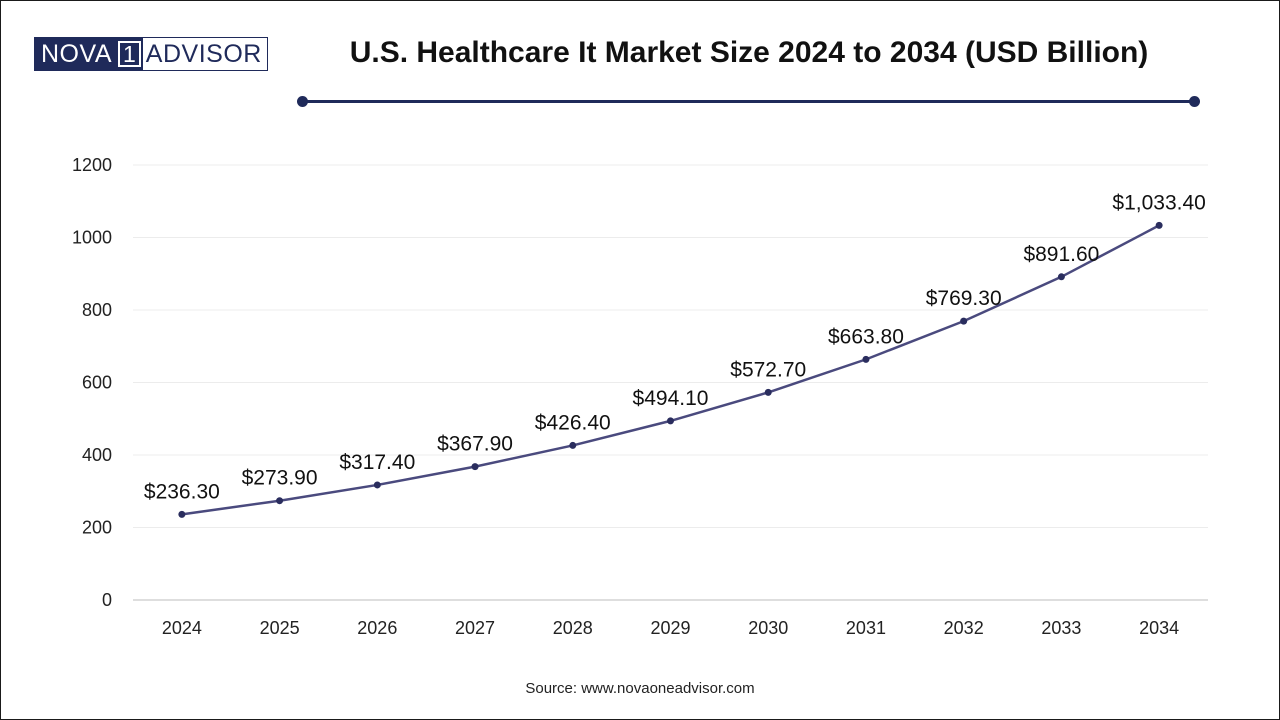 Image resolution: width=1280 pixels, height=720 pixels. I want to click on data-label: $769.30, so click(964, 298).